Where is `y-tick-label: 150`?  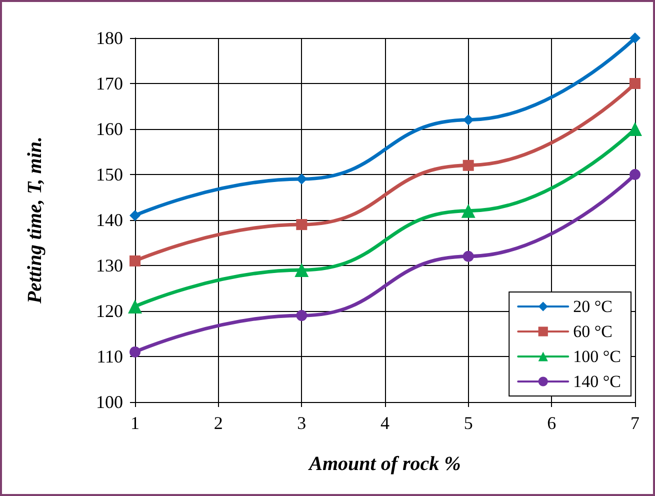
y-tick-label: 150 is located at coordinates (109, 174).